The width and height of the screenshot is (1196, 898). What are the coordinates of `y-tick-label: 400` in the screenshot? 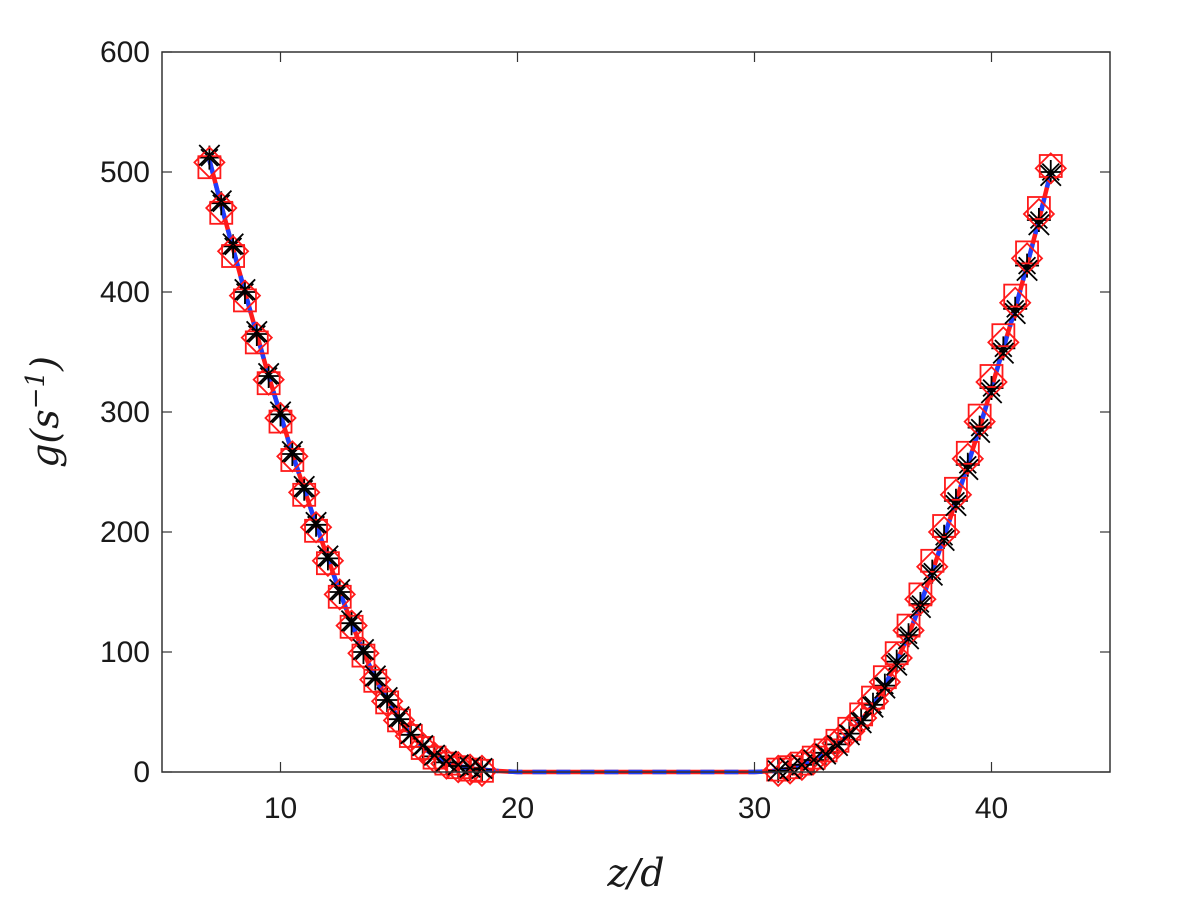 It's located at (125, 292).